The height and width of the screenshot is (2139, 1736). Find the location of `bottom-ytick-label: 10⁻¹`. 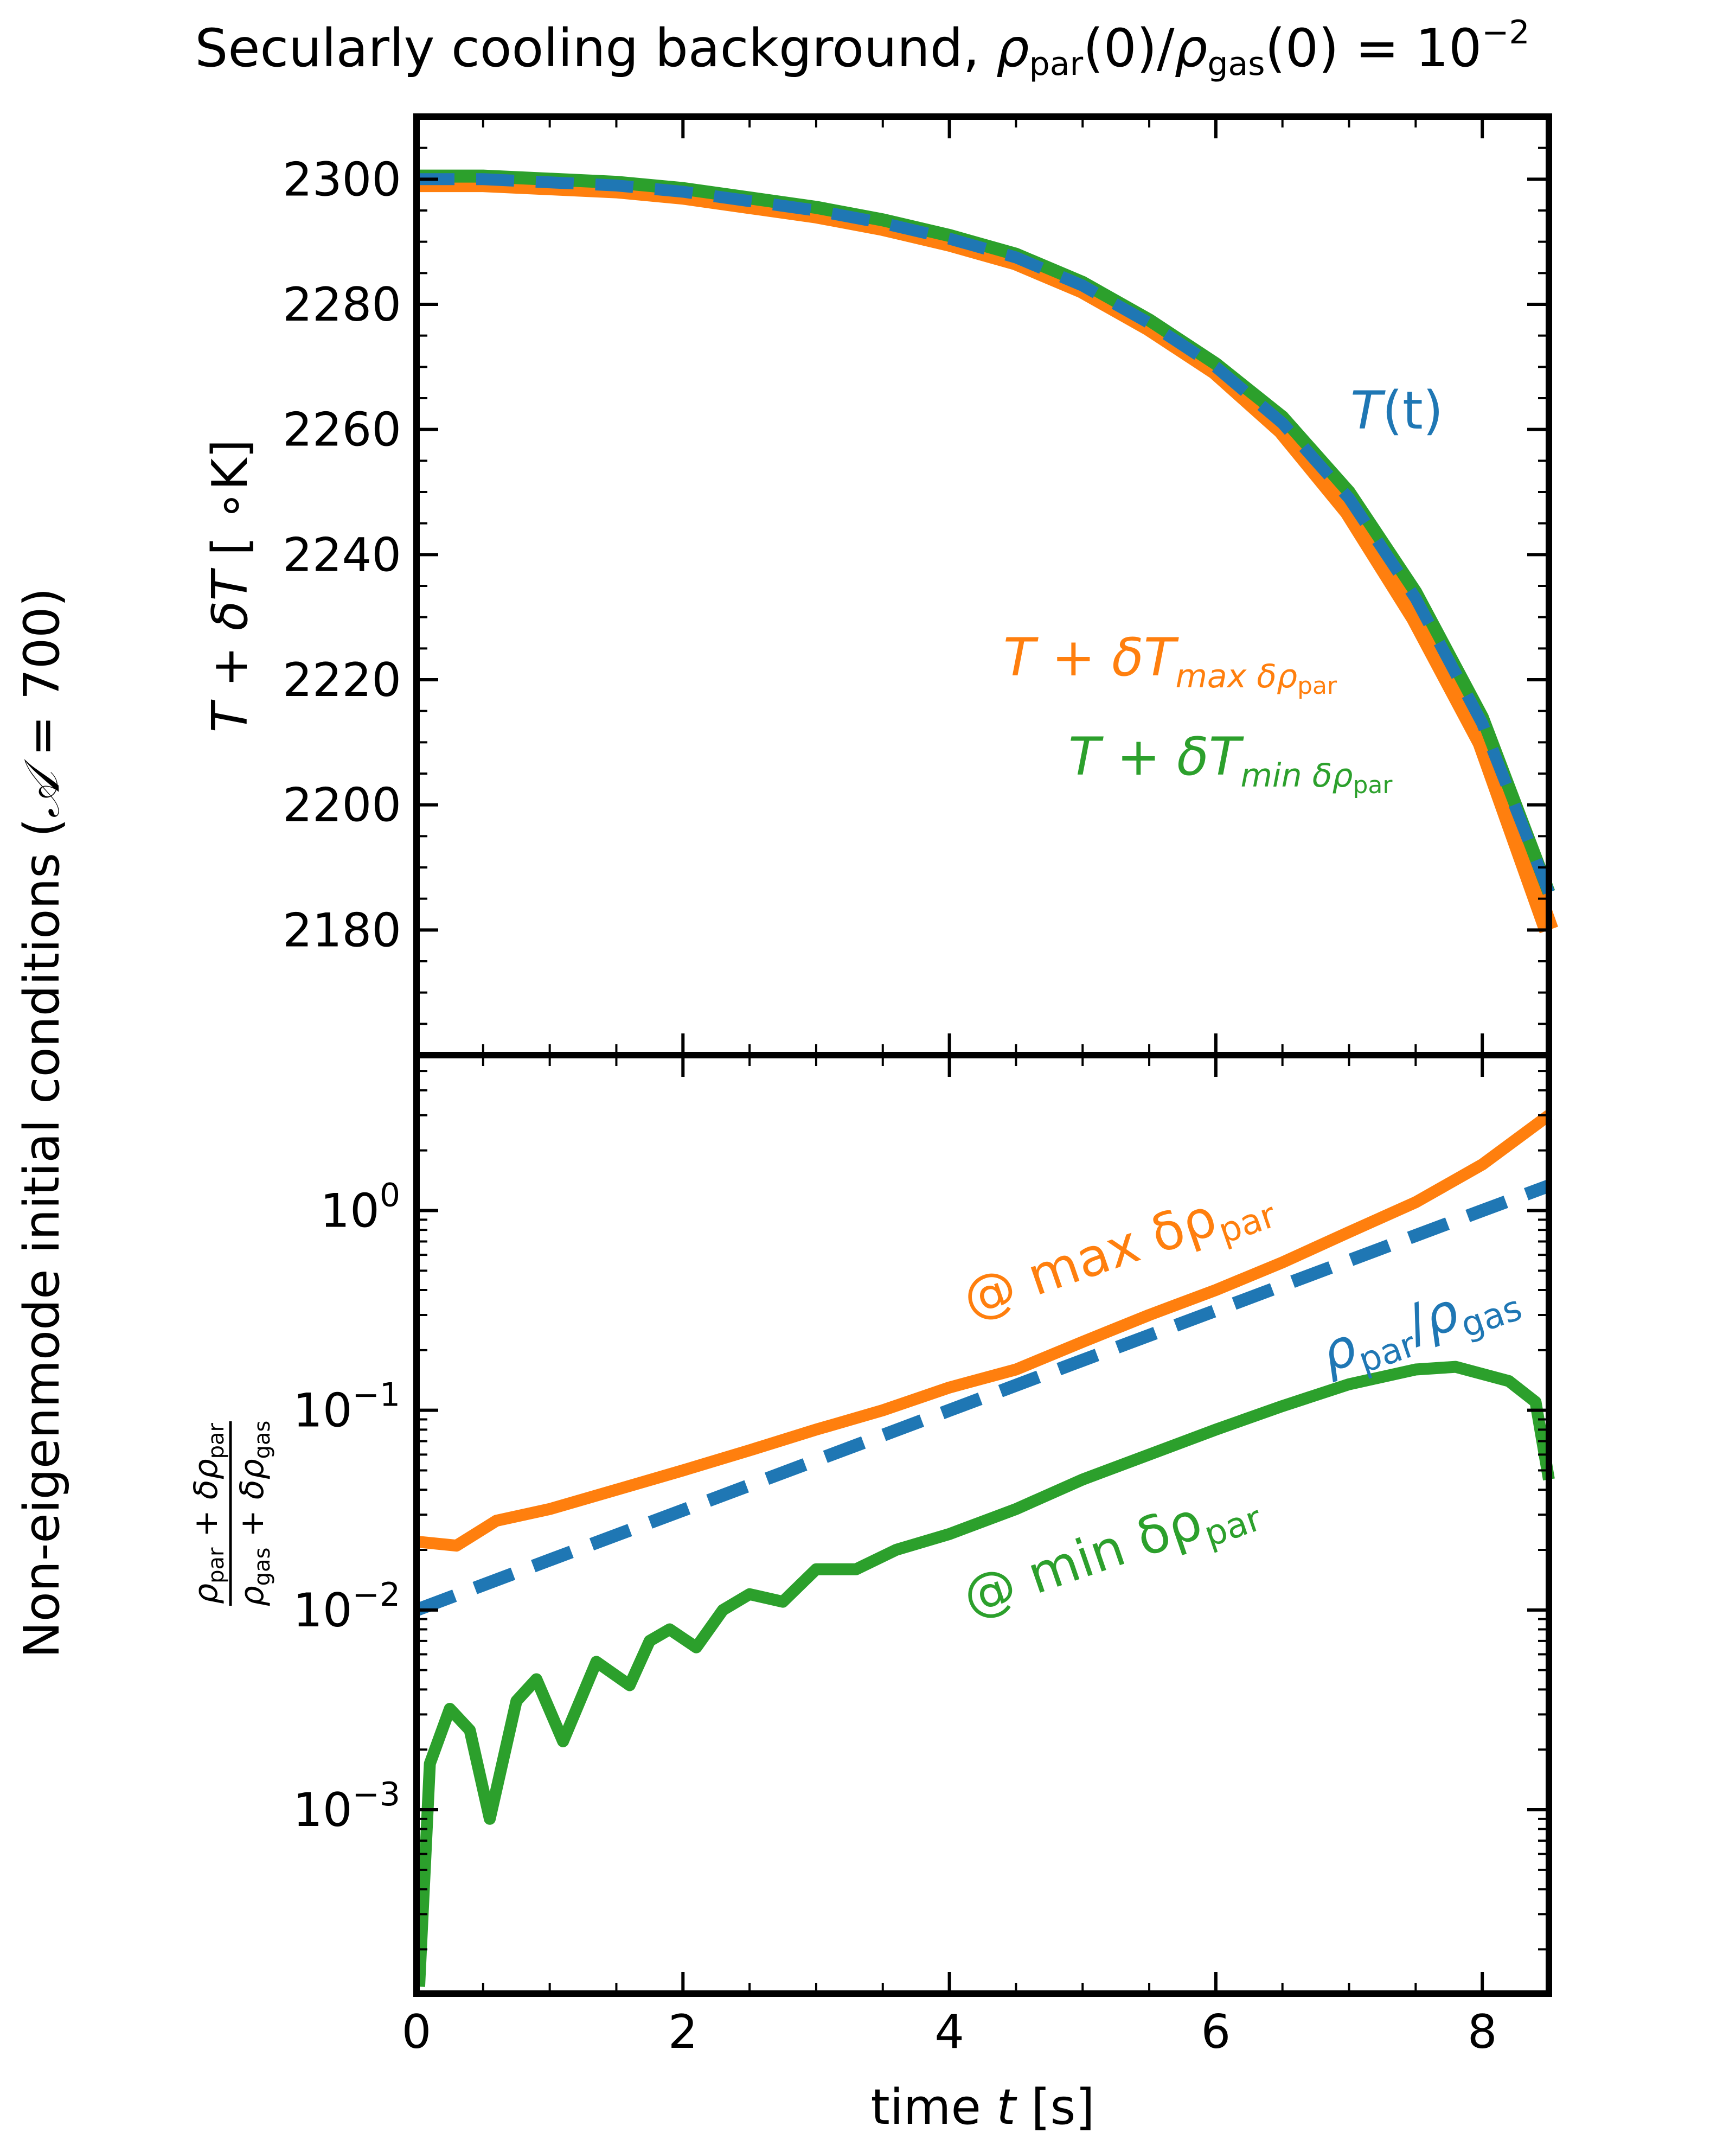

bottom-ytick-label: 10⁻¹ is located at coordinates (347, 1407).